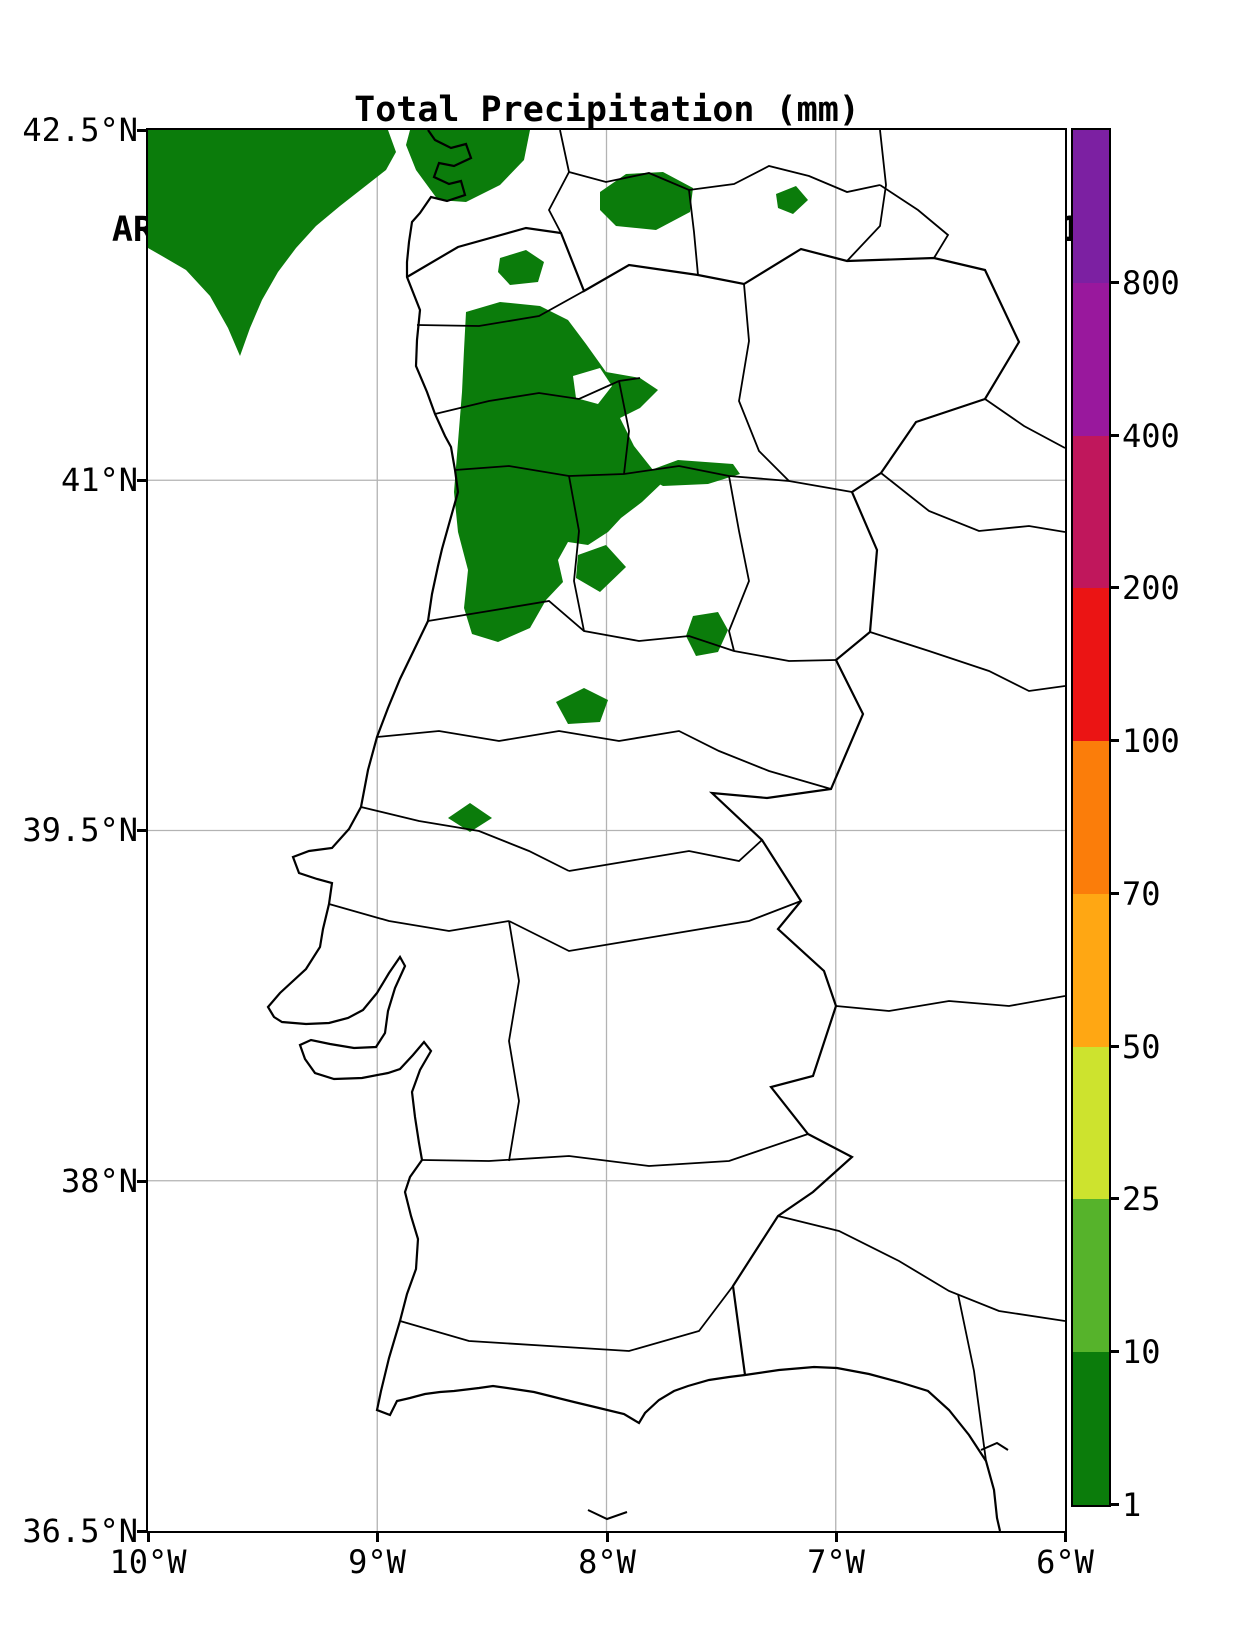 The width and height of the screenshot is (1259, 1646). I want to click on x-tick-label: 10°W, so click(148, 1562).